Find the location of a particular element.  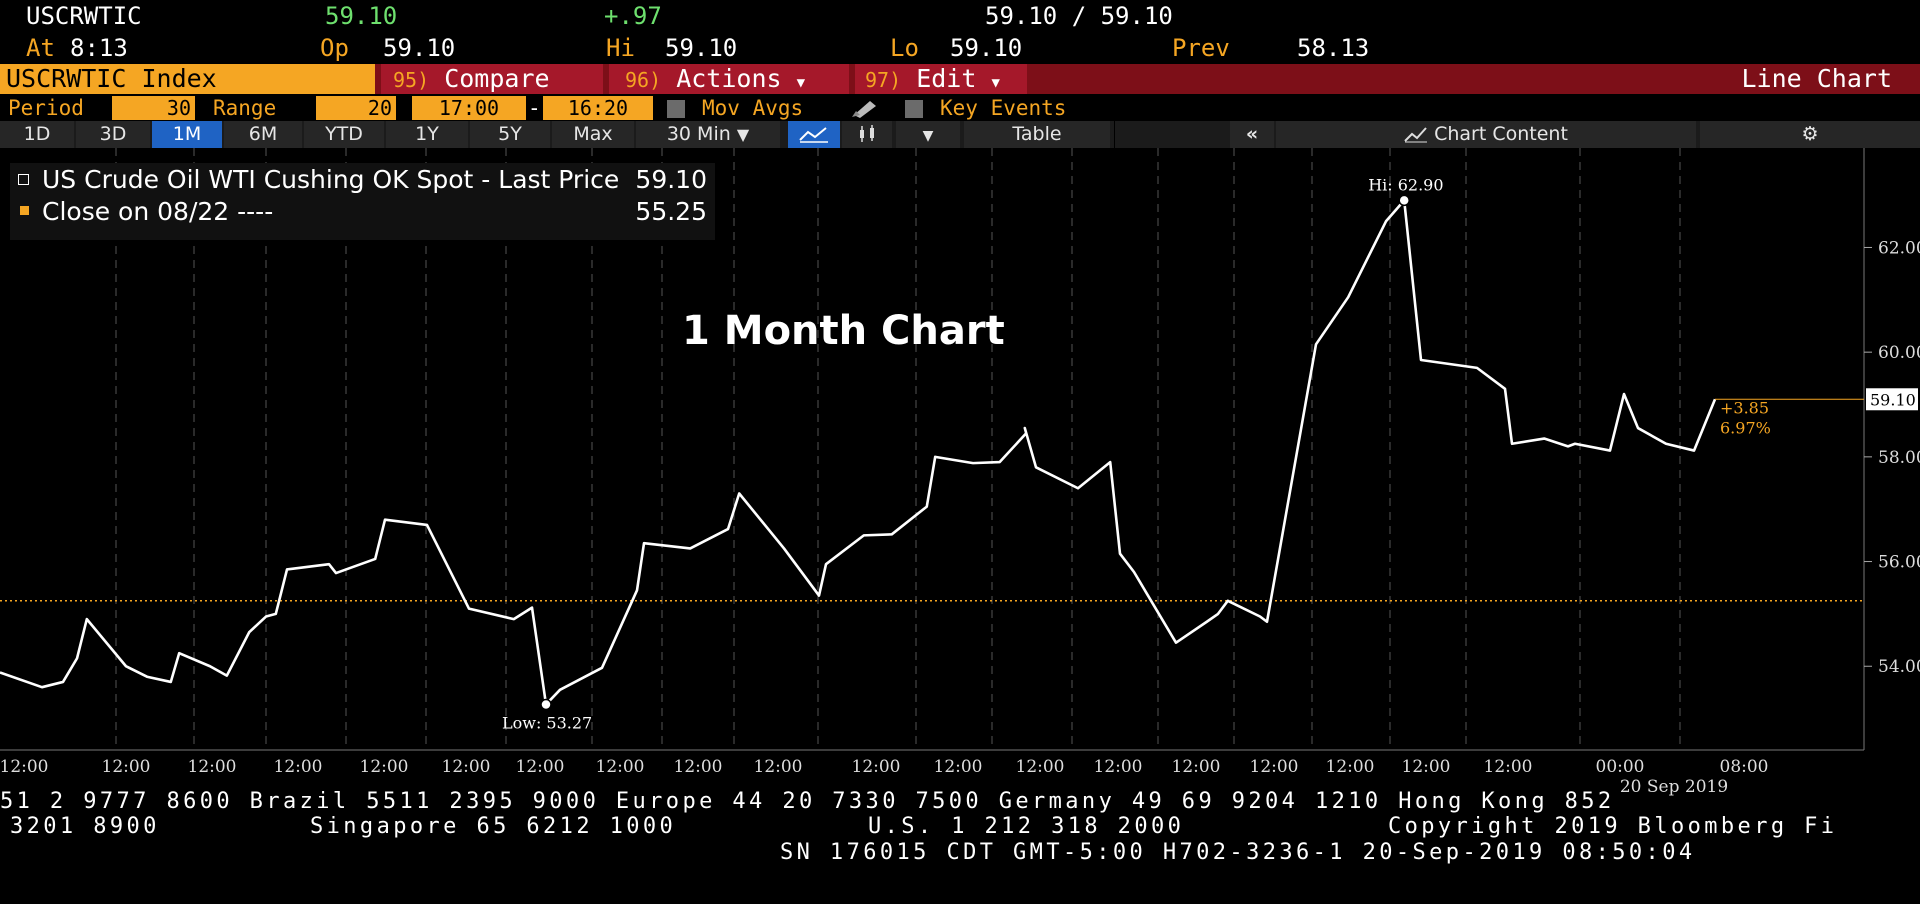

chart-title: 1 Month Chart is located at coordinates (843, 331).